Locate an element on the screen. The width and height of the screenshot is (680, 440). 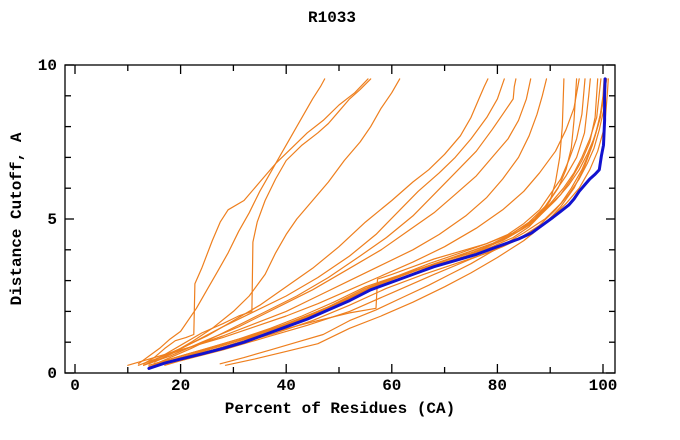
y-axis-label: Distance Cutoff, A is located at coordinates (17, 218).